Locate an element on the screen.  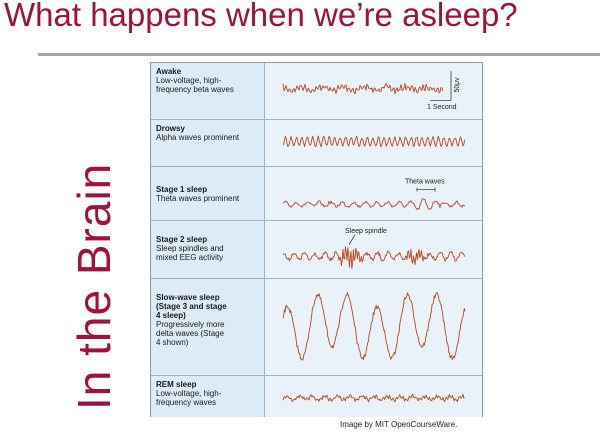
stage-description: Low-voltage, high- frequency waves is located at coordinates (189, 398).